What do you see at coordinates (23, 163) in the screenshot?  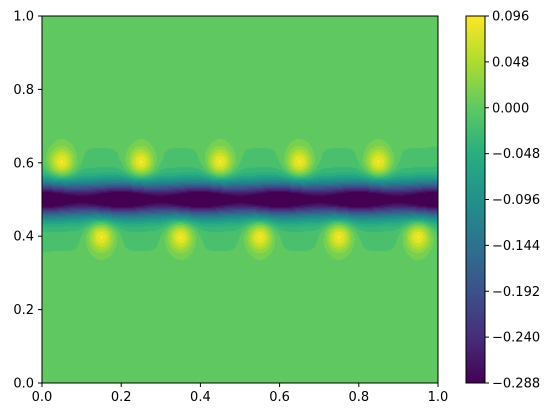 I see `y-tick-label: 0.6` at bounding box center [23, 163].